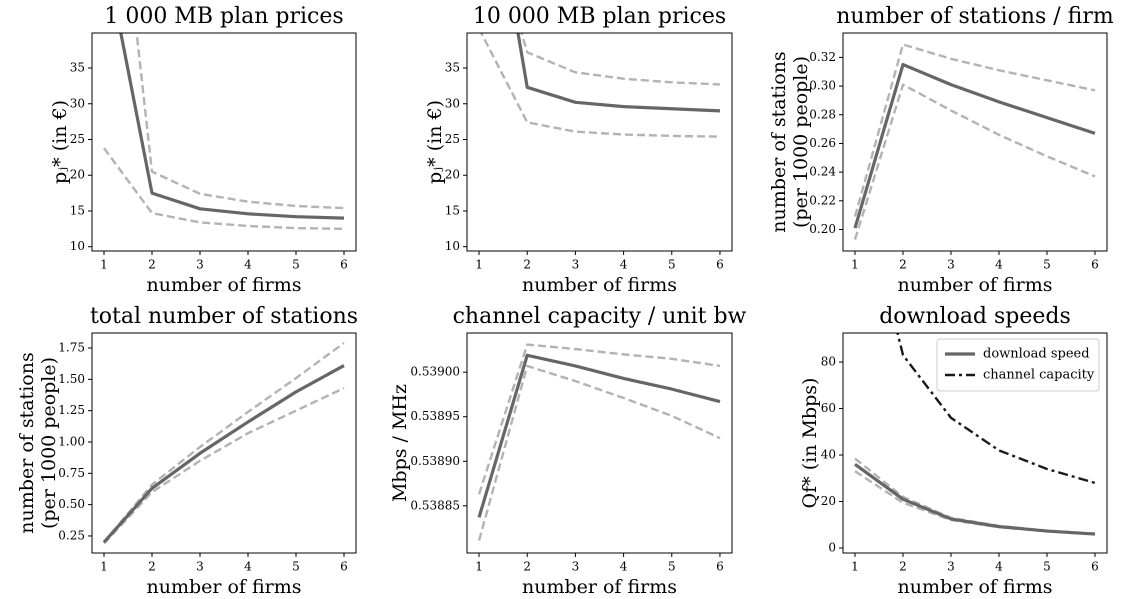 Image resolution: width=1127 pixels, height=599 pixels. I want to click on legend-label: download speed, so click(1036, 354).